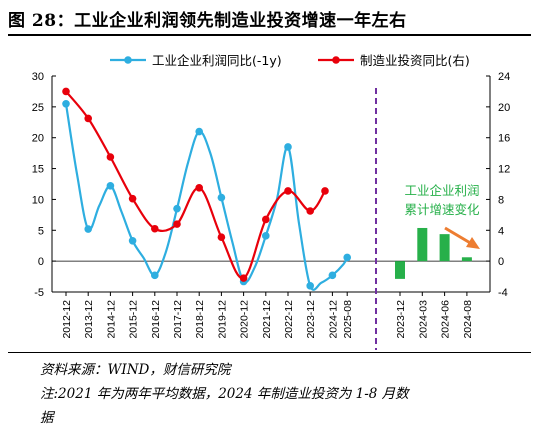 Image resolution: width=543 pixels, height=439 pixels. Describe the element at coordinates (504, 139) in the screenshot. I see `right-axis-tick-label: 16` at that location.